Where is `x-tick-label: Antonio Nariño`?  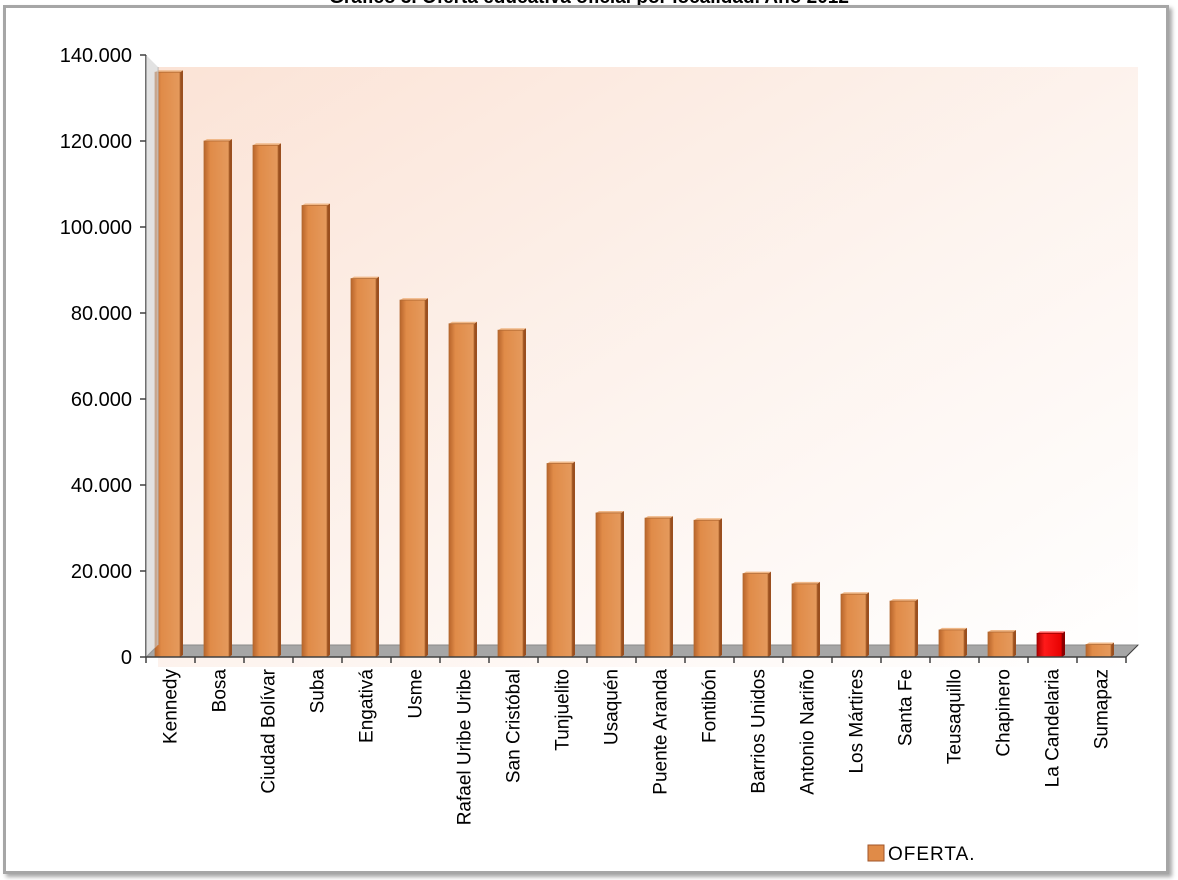 x-tick-label: Antonio Nariño is located at coordinates (808, 732).